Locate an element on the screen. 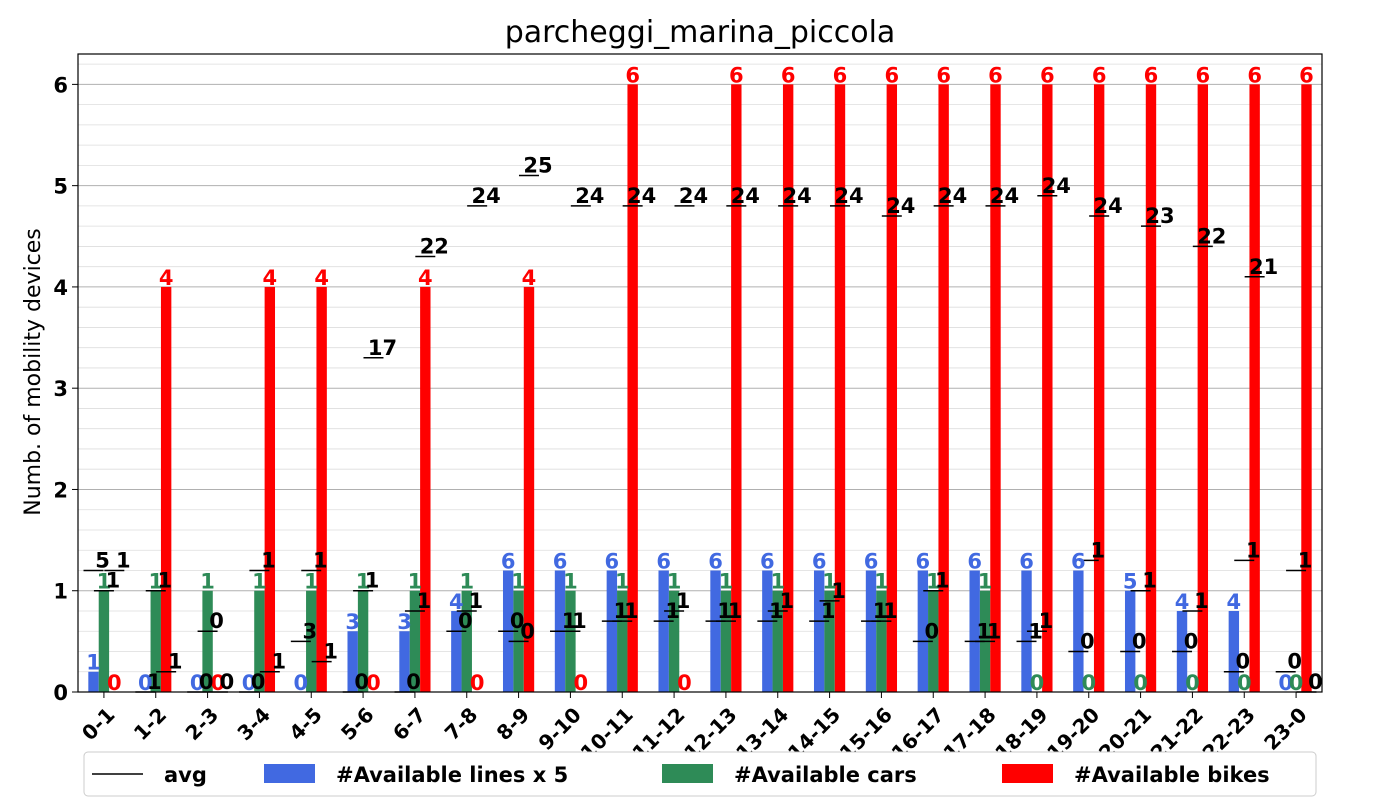 The width and height of the screenshot is (1400, 800). x-tick-label: 2-3 is located at coordinates (202, 724).